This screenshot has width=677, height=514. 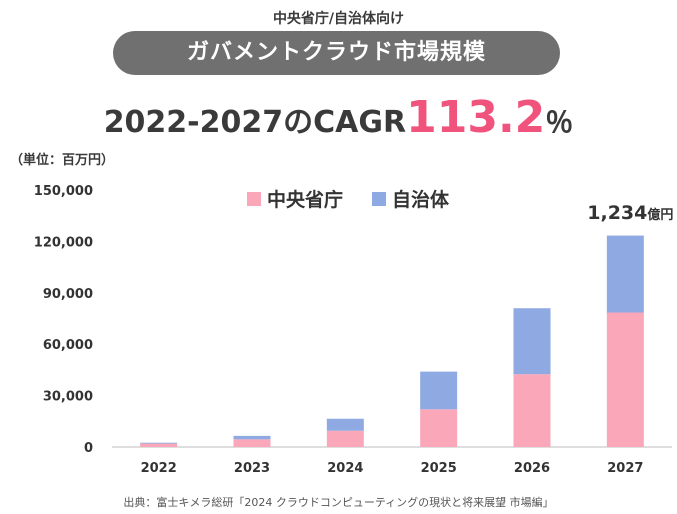 What do you see at coordinates (476, 117) in the screenshot?
I see `cagr-value: 113.2` at bounding box center [476, 117].